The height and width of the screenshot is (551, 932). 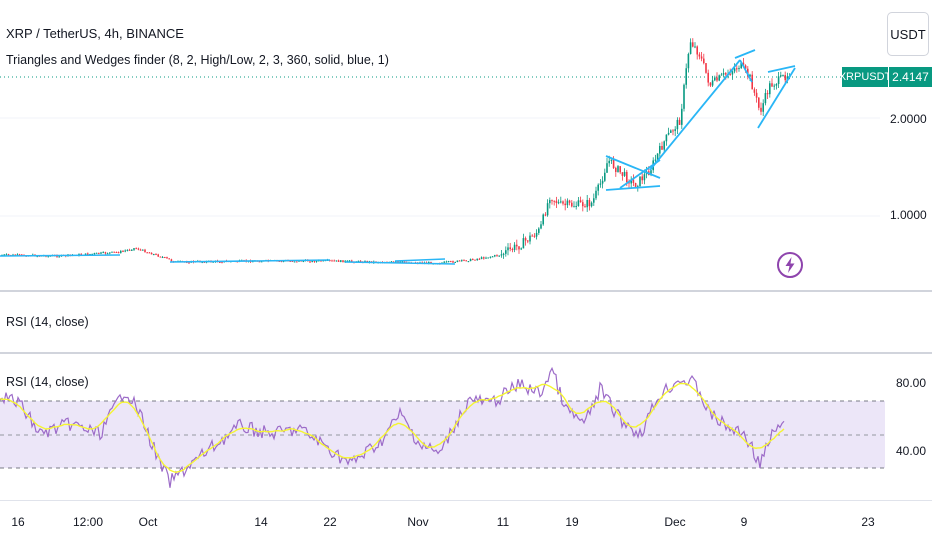 I want to click on lightning-icon, so click(x=790, y=265).